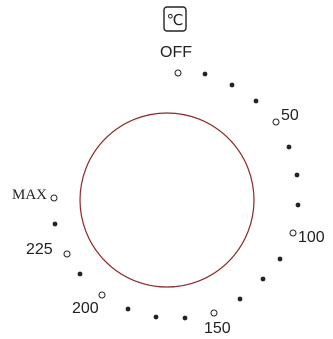 This screenshot has height=339, width=333. What do you see at coordinates (85, 308) in the screenshot?
I see `label-200: 200` at bounding box center [85, 308].